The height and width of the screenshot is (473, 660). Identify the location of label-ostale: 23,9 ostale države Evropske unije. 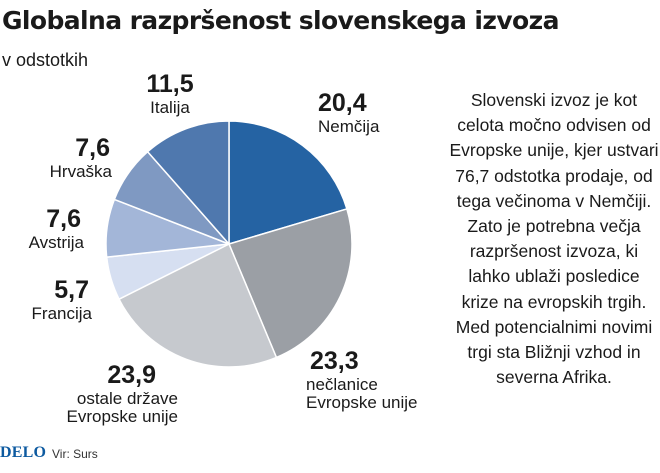
(118, 394).